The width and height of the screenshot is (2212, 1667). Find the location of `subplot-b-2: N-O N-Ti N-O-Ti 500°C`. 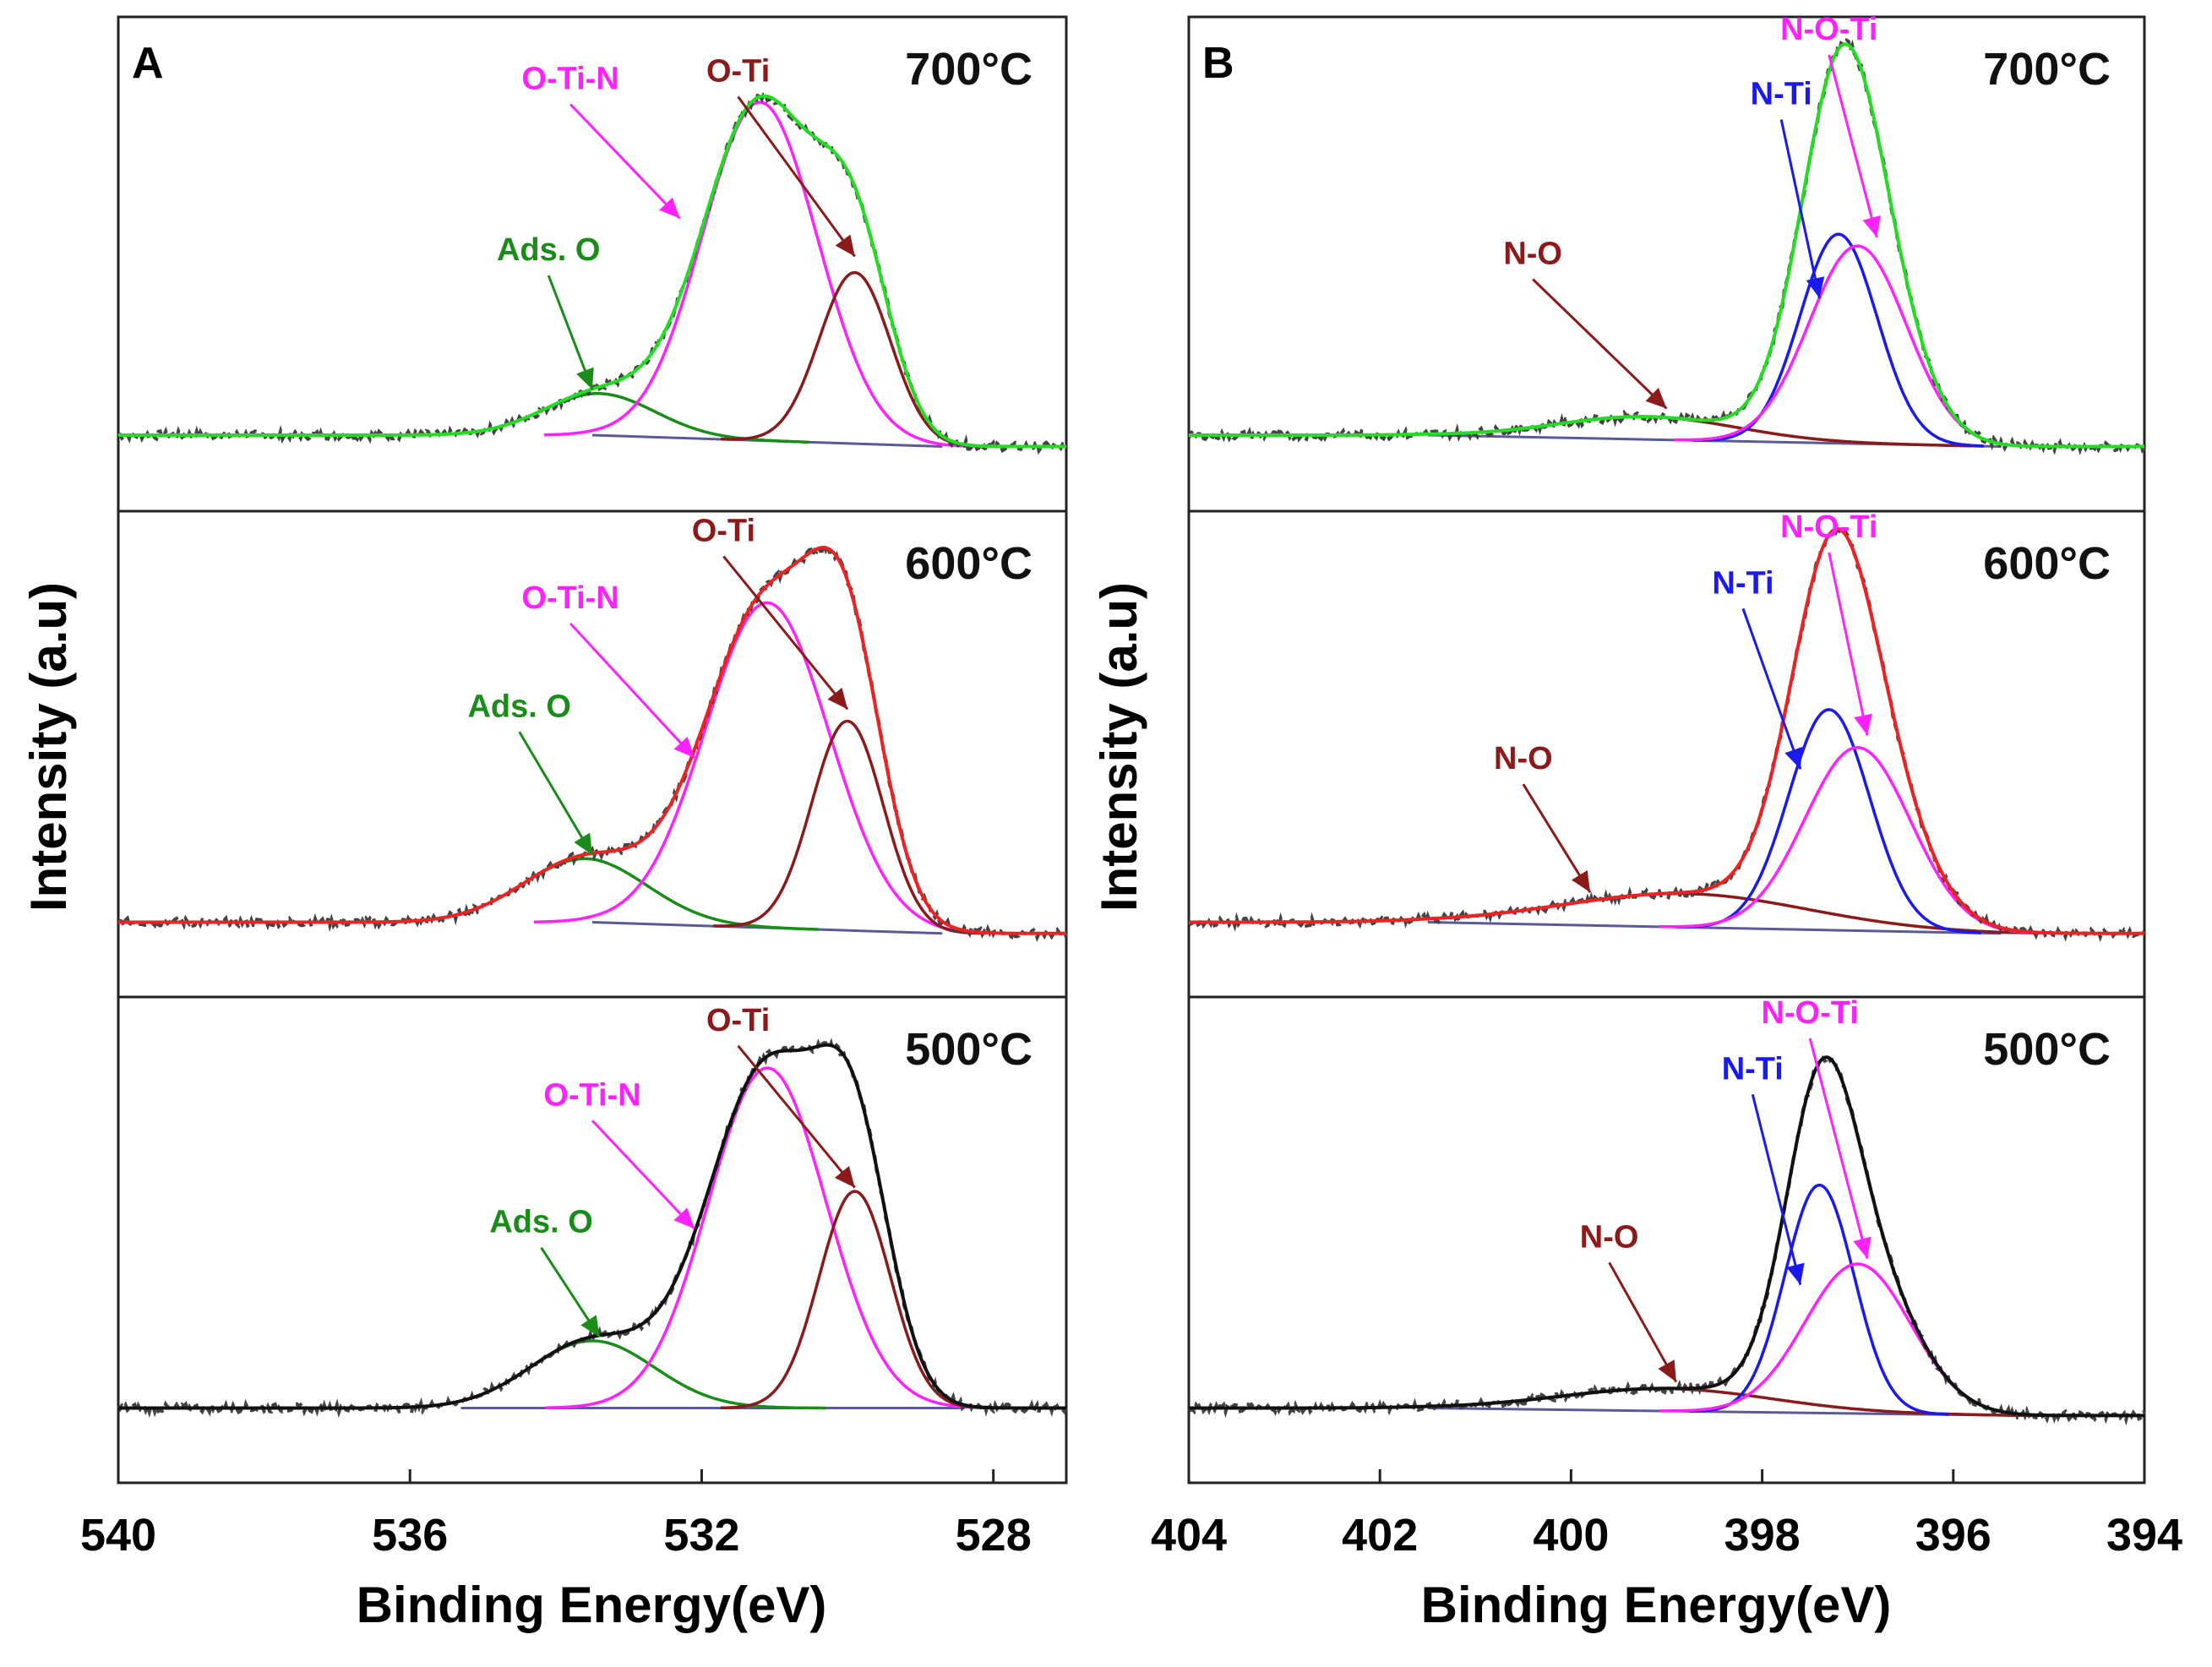

subplot-b-2: N-O N-Ti N-O-Ti 500°C is located at coordinates (1667, 1240).